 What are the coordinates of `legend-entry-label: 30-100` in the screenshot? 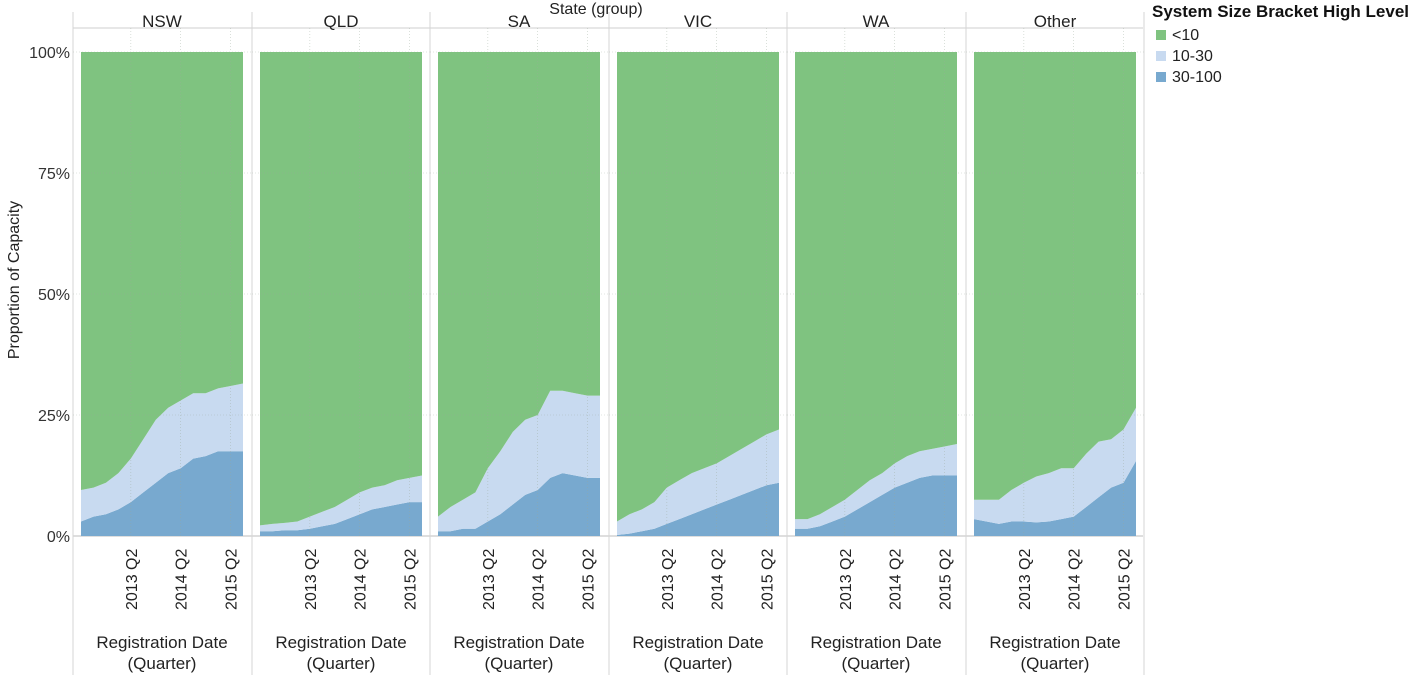 It's located at (1197, 77).